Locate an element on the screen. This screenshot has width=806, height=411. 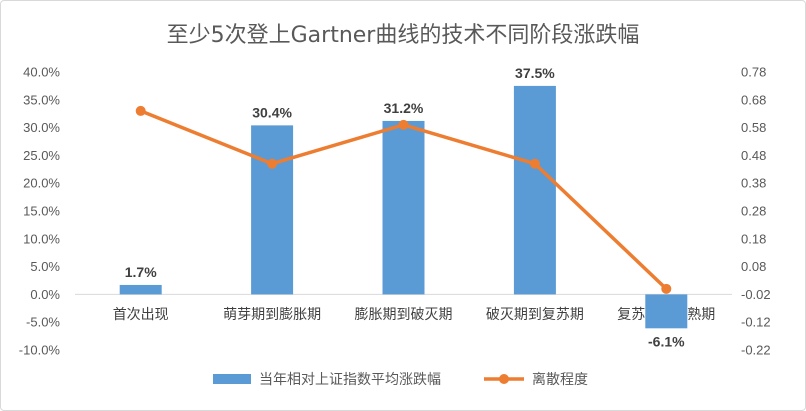
x-tick-label: 膨胀期到破灭期 is located at coordinates (404, 314).